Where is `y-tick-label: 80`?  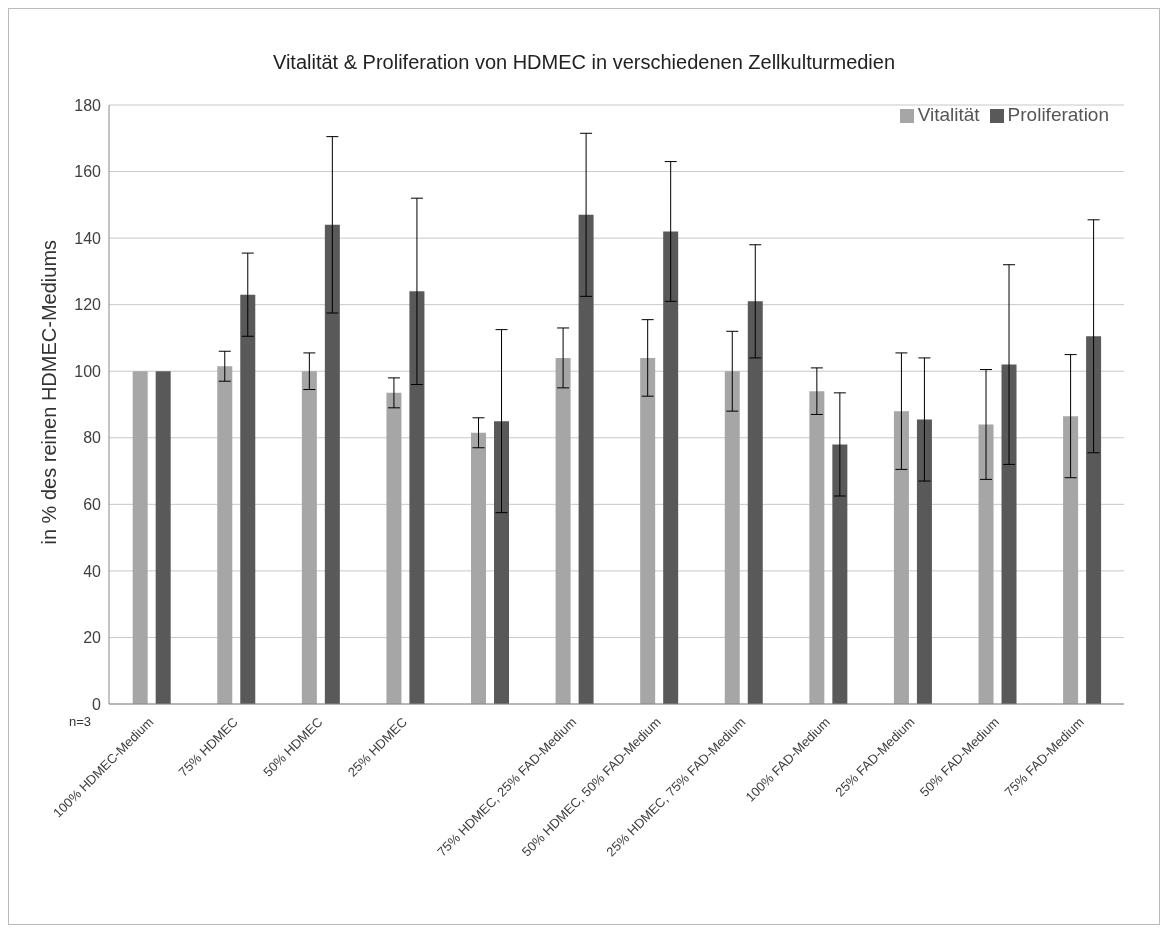
y-tick-label: 80 is located at coordinates (92, 438).